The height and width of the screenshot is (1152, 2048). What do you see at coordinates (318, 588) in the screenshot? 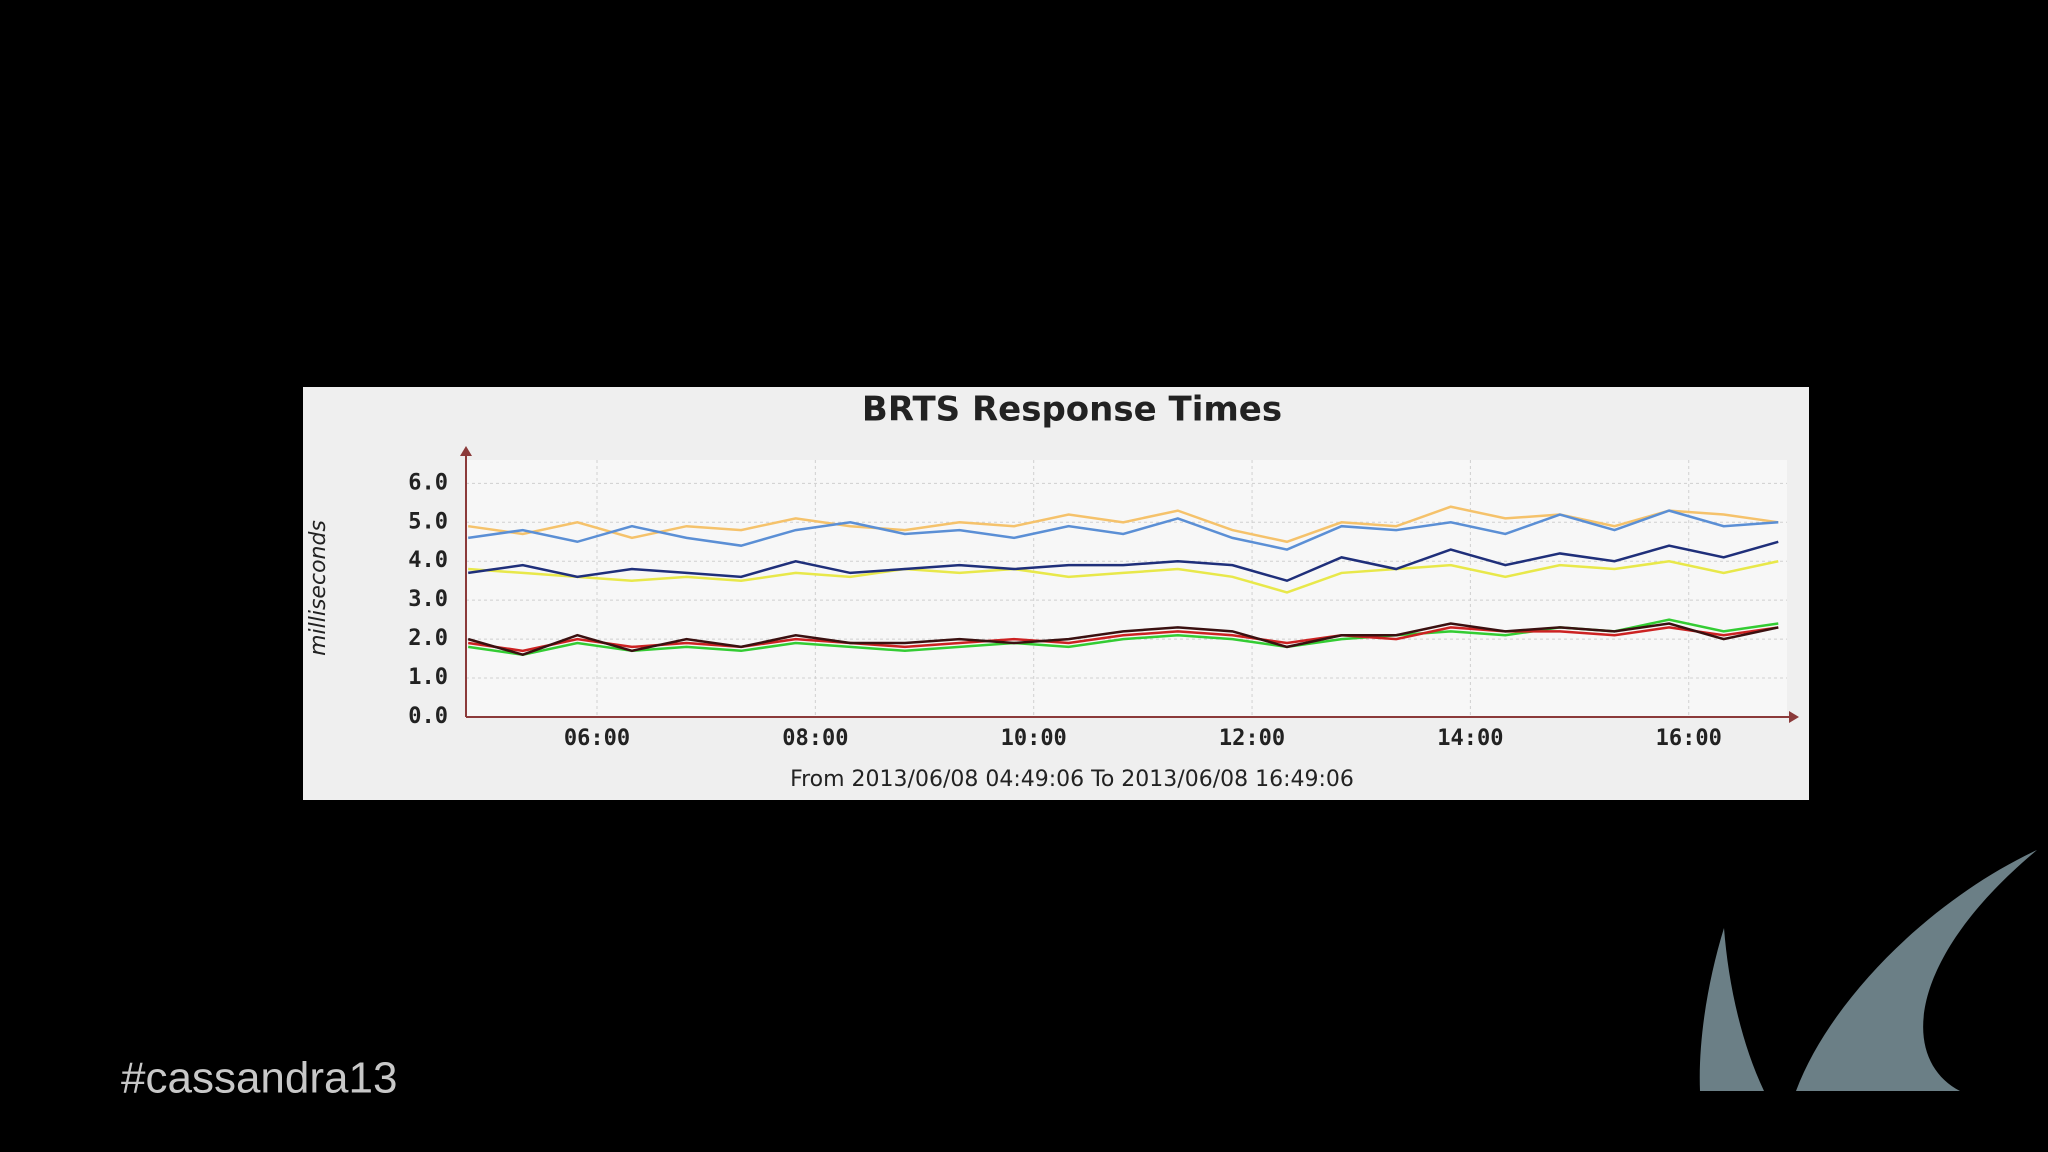
I see `y-axis-label: milliseconds` at bounding box center [318, 588].